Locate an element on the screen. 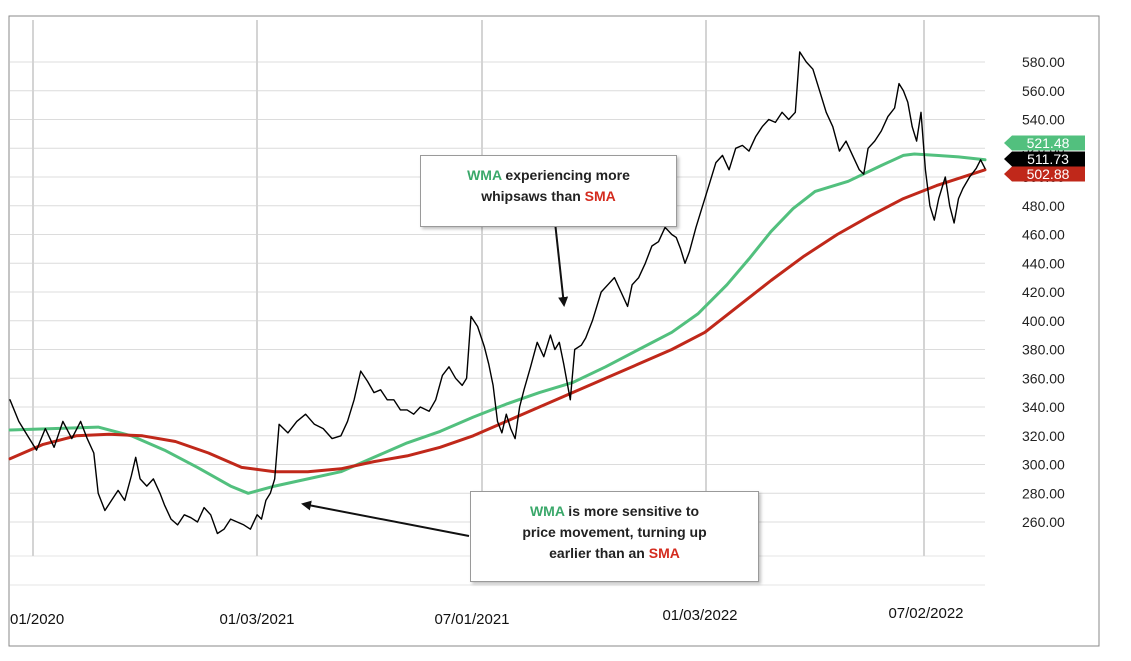  y-tick-label: 460.00 is located at coordinates (1043, 235).